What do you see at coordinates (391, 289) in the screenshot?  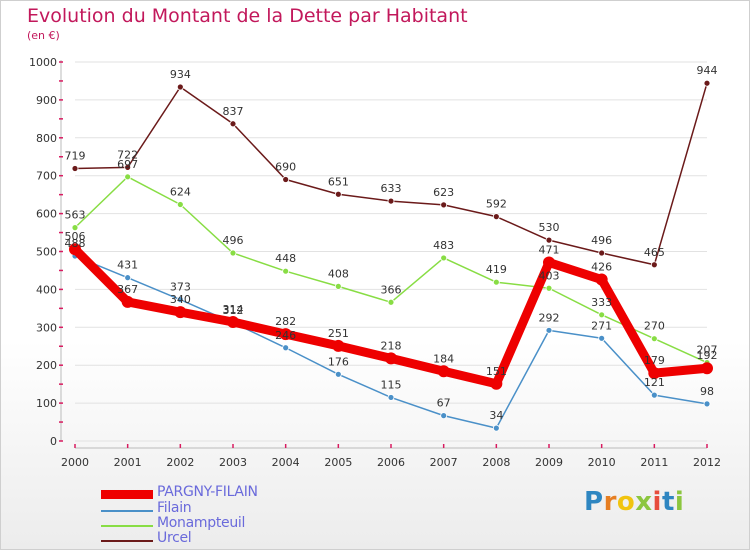 I see `data-label-monampteuil: 366` at bounding box center [391, 289].